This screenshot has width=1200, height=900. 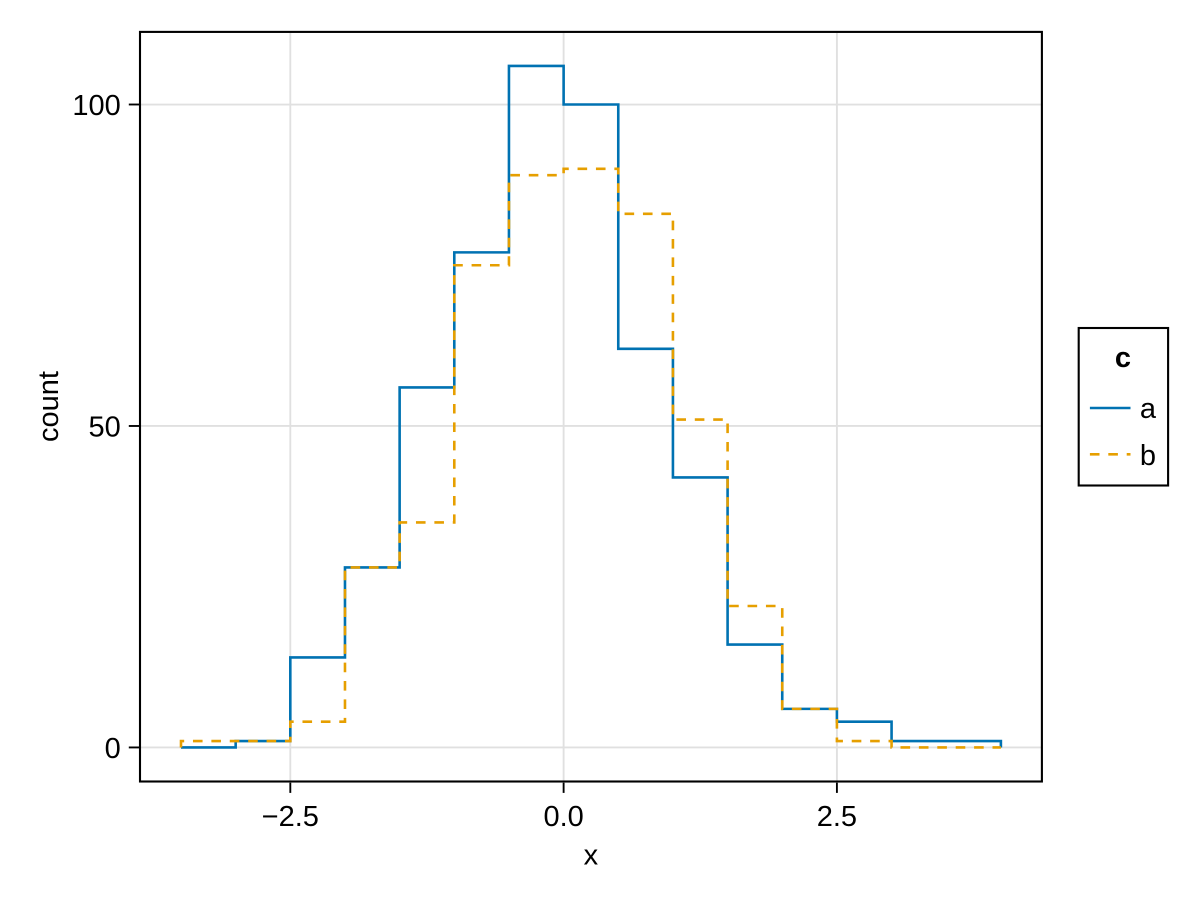 What do you see at coordinates (837, 817) in the screenshot?
I see `svg-text: 2.5` at bounding box center [837, 817].